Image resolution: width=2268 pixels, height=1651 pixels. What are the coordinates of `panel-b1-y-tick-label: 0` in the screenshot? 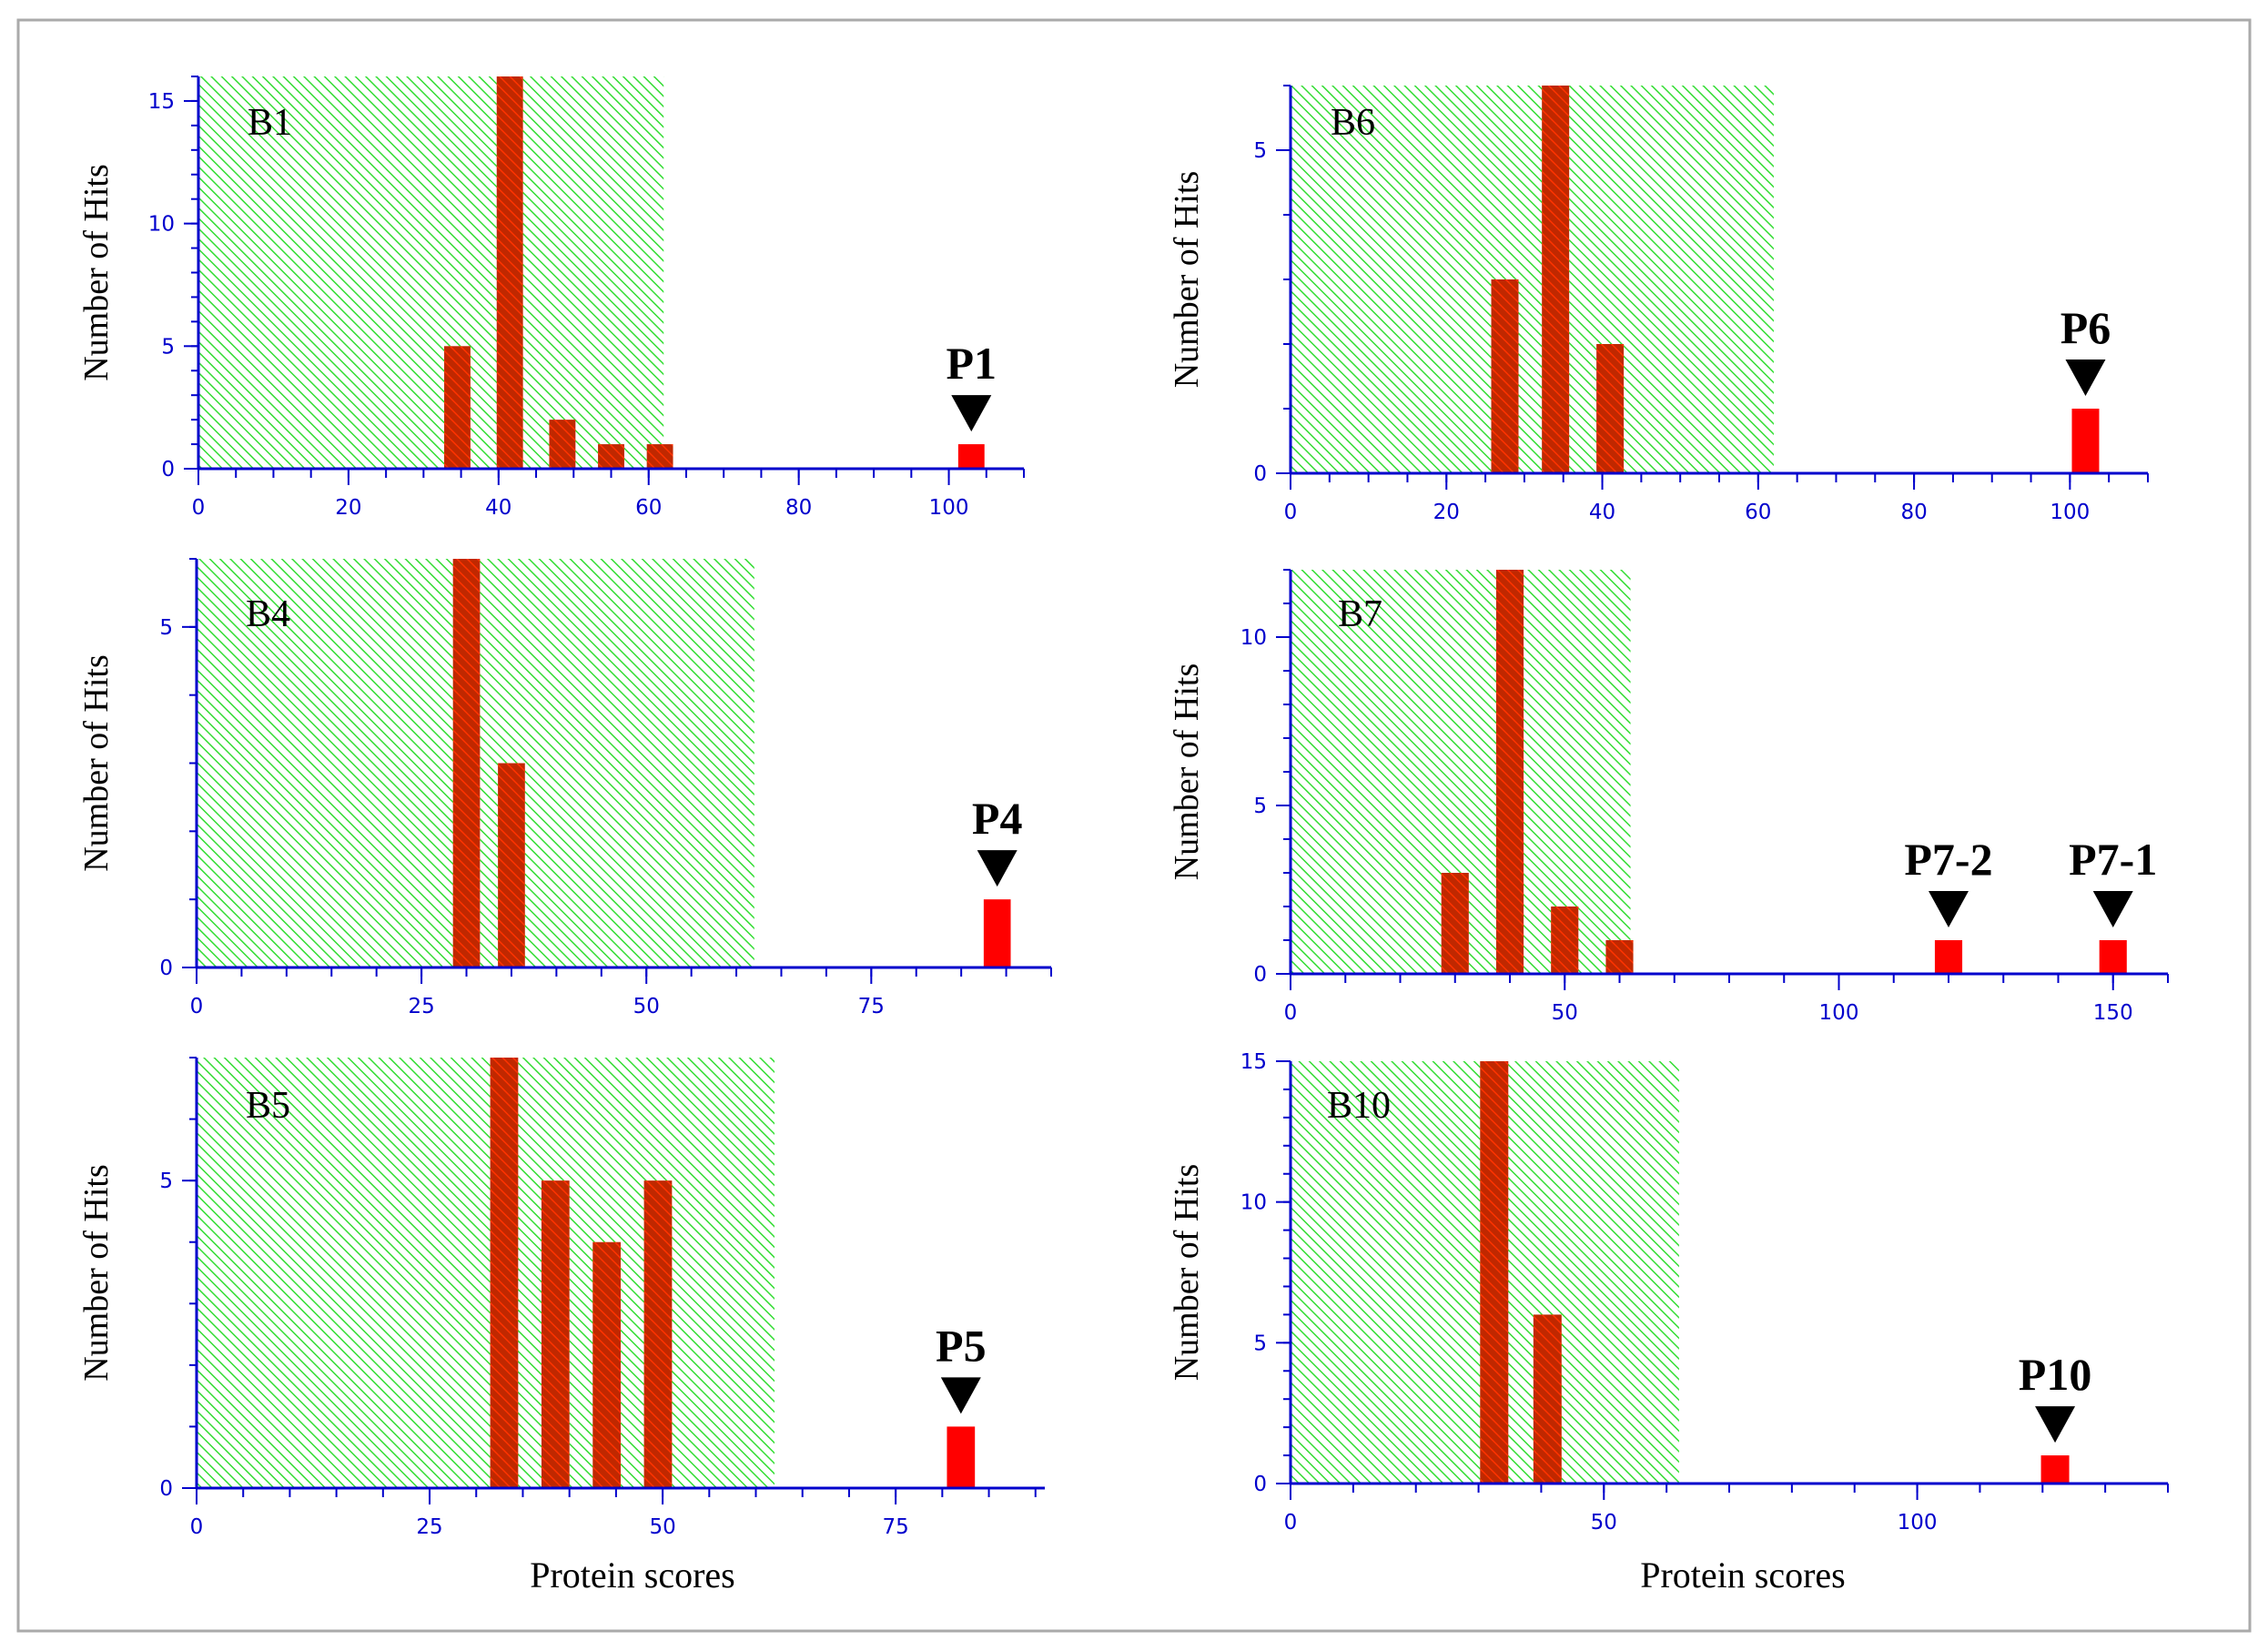 It's located at (168, 469).